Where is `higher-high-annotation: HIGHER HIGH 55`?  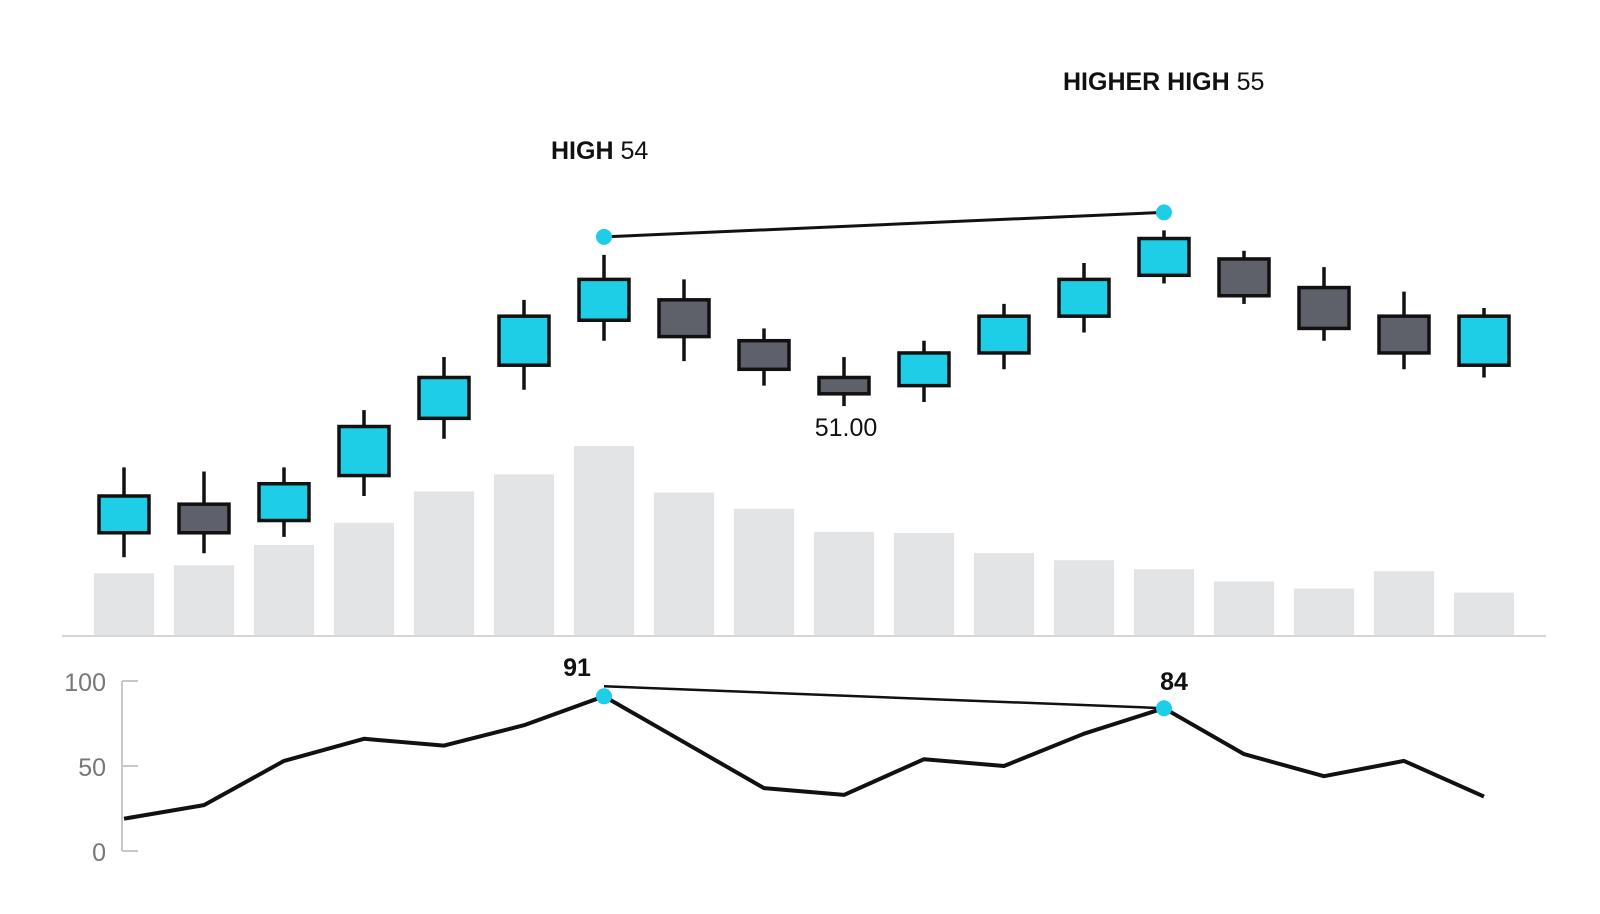
higher-high-annotation: HIGHER HIGH 55 is located at coordinates (1163, 82).